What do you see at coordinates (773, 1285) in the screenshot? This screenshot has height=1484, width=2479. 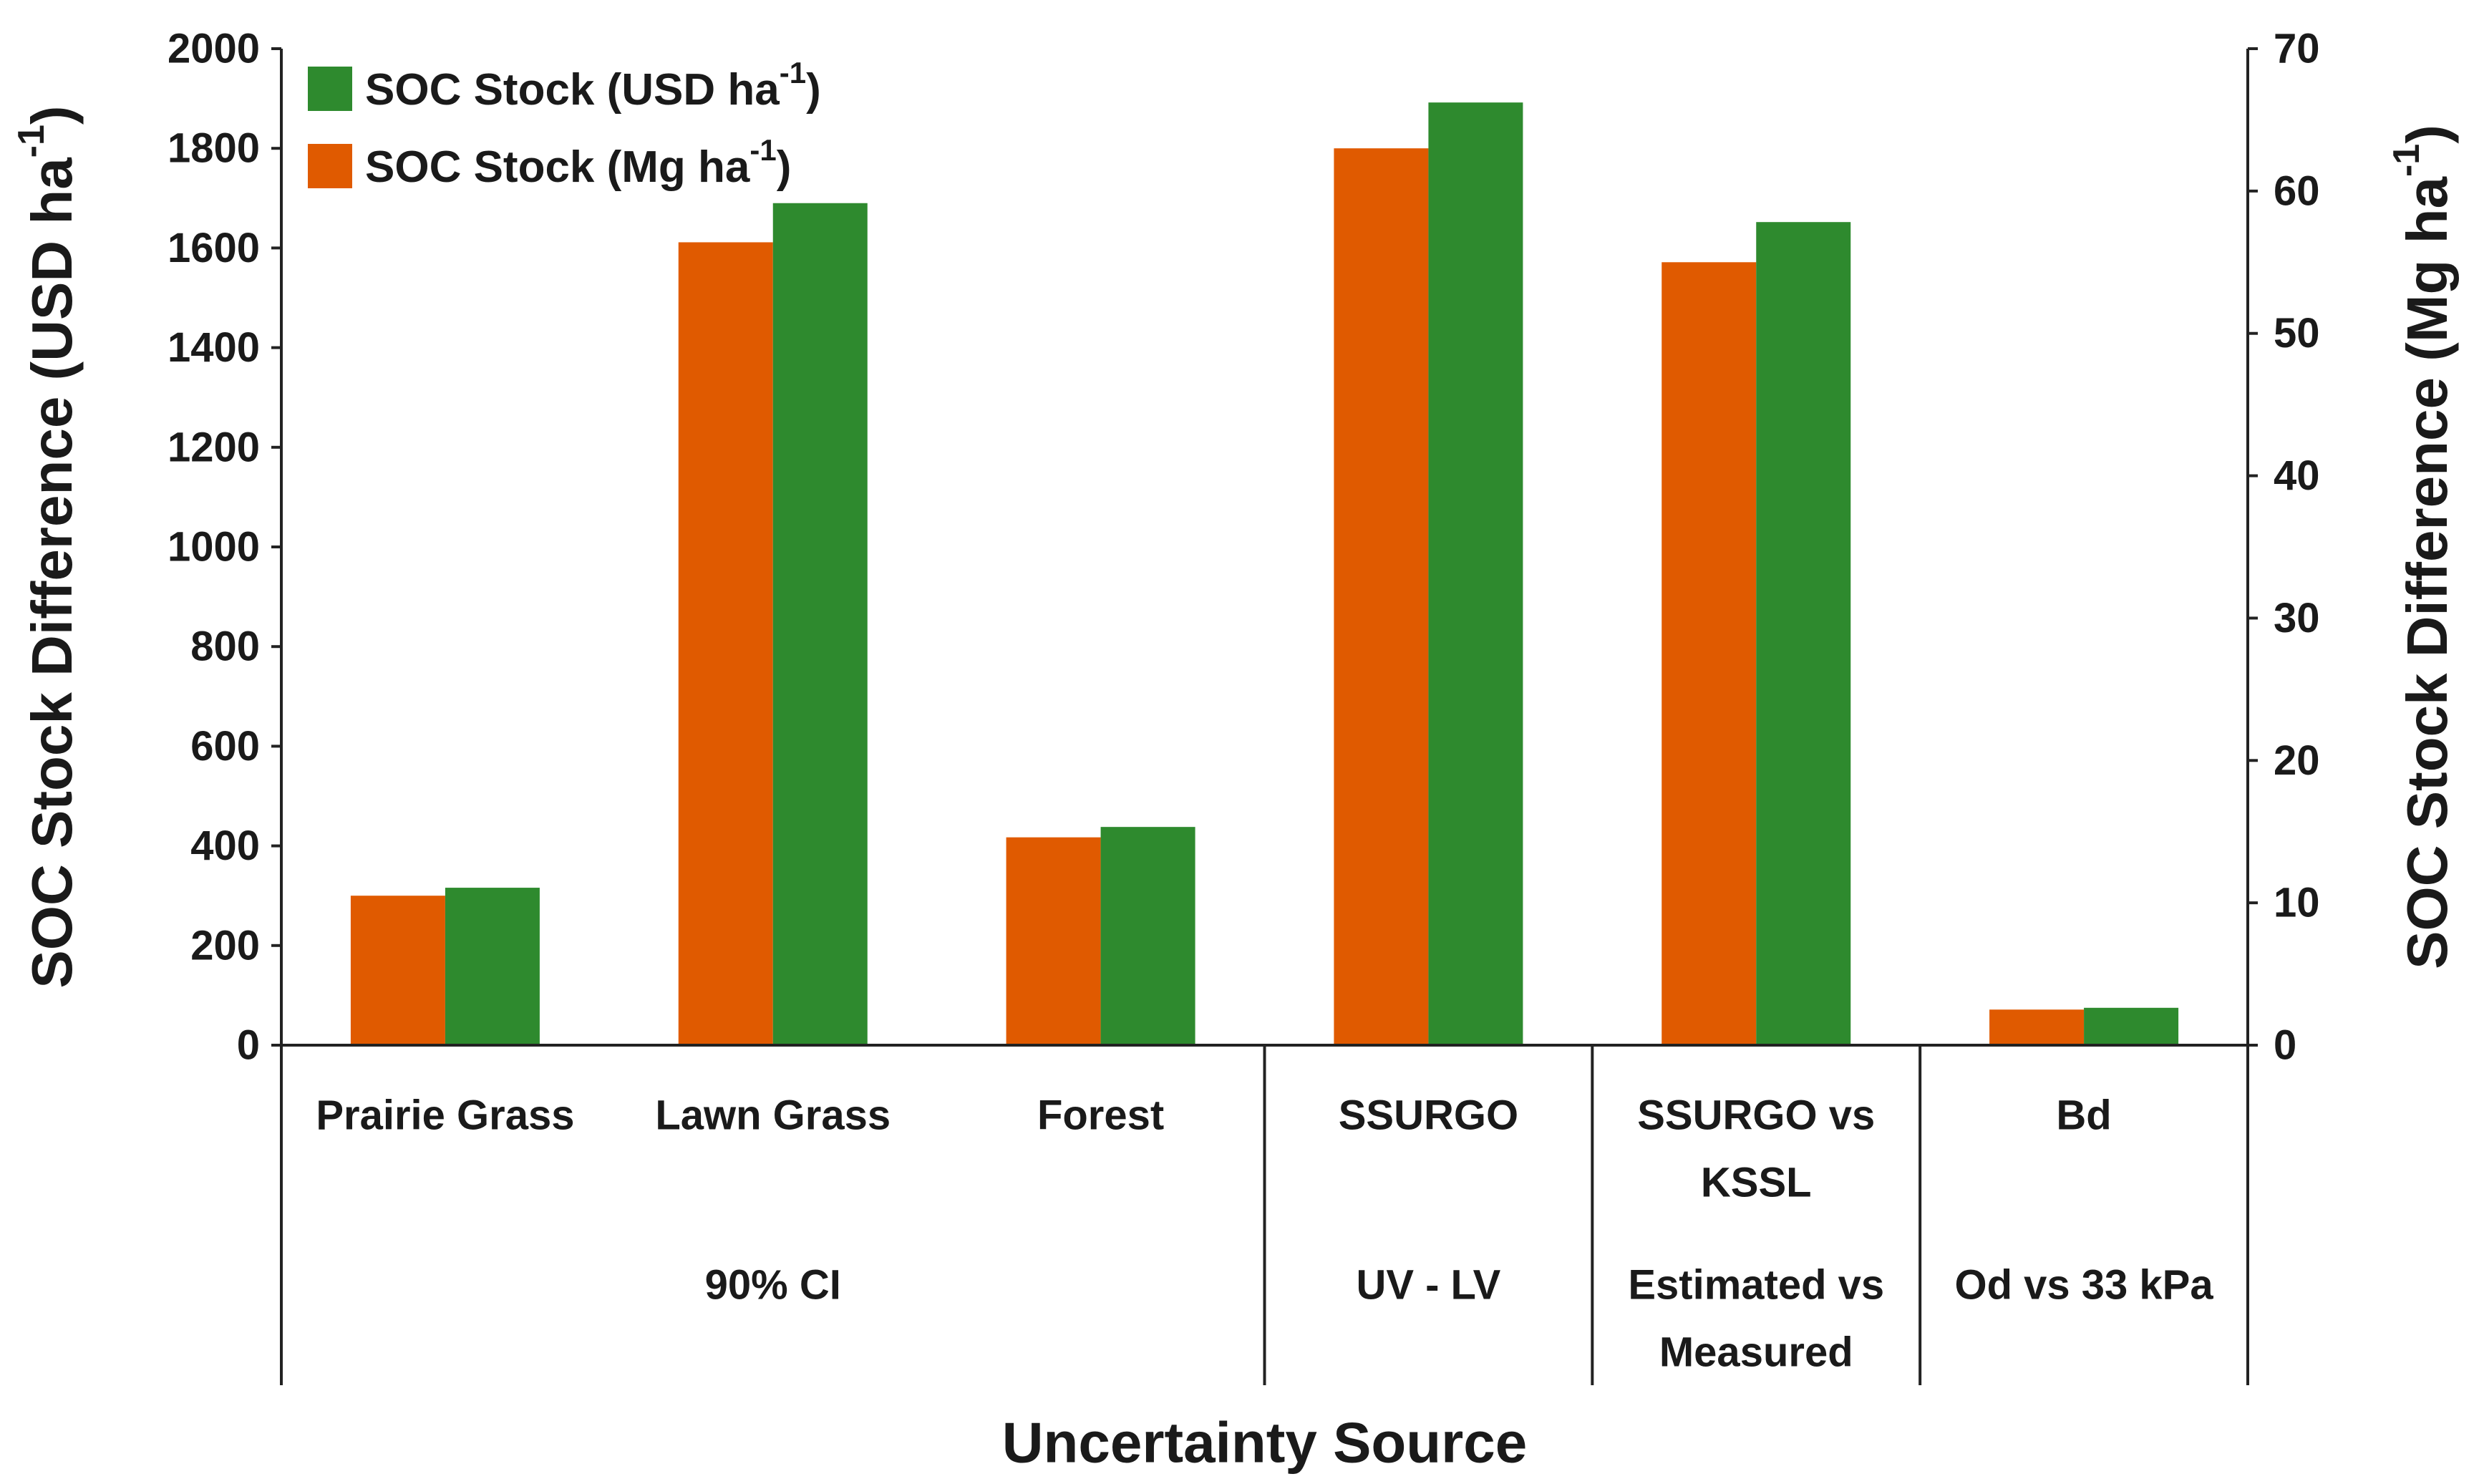 I see `group-label-0-0: 90% CI` at bounding box center [773, 1285].